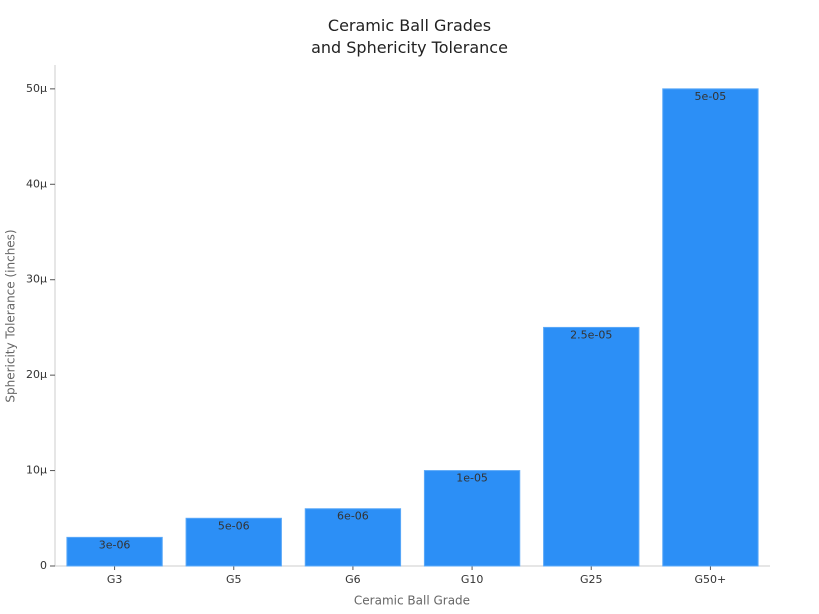 This screenshot has width=819, height=614. I want to click on y-tick-label: 0, so click(43, 565).